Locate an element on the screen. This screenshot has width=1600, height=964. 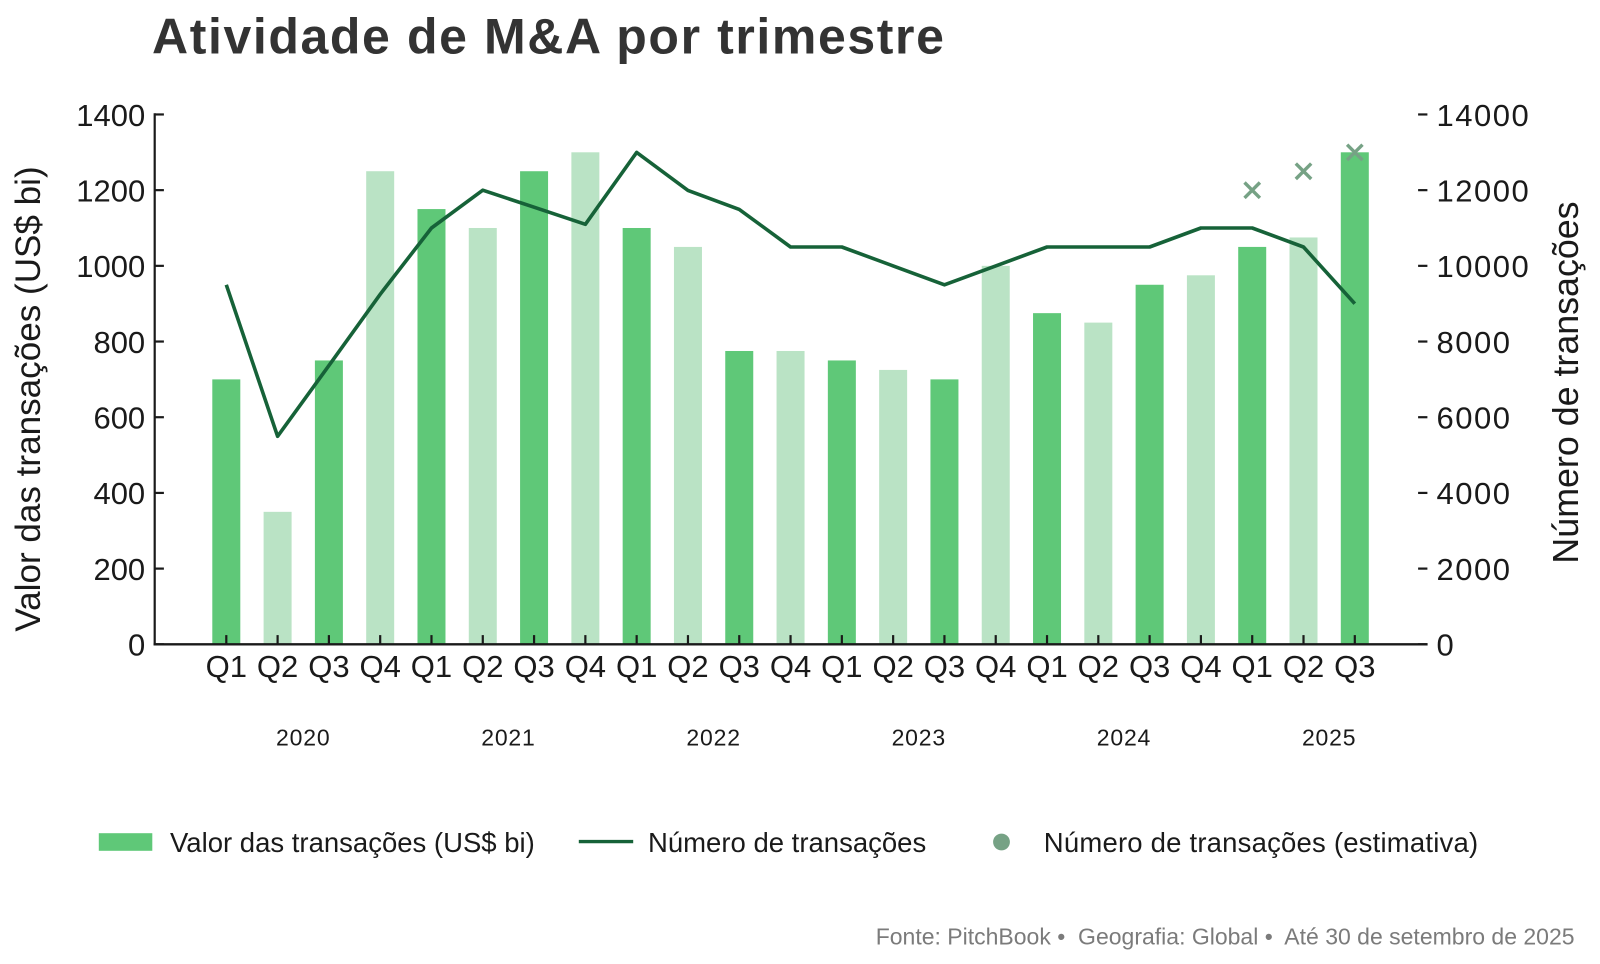
svg-text: 600 is located at coordinates (119, 418).